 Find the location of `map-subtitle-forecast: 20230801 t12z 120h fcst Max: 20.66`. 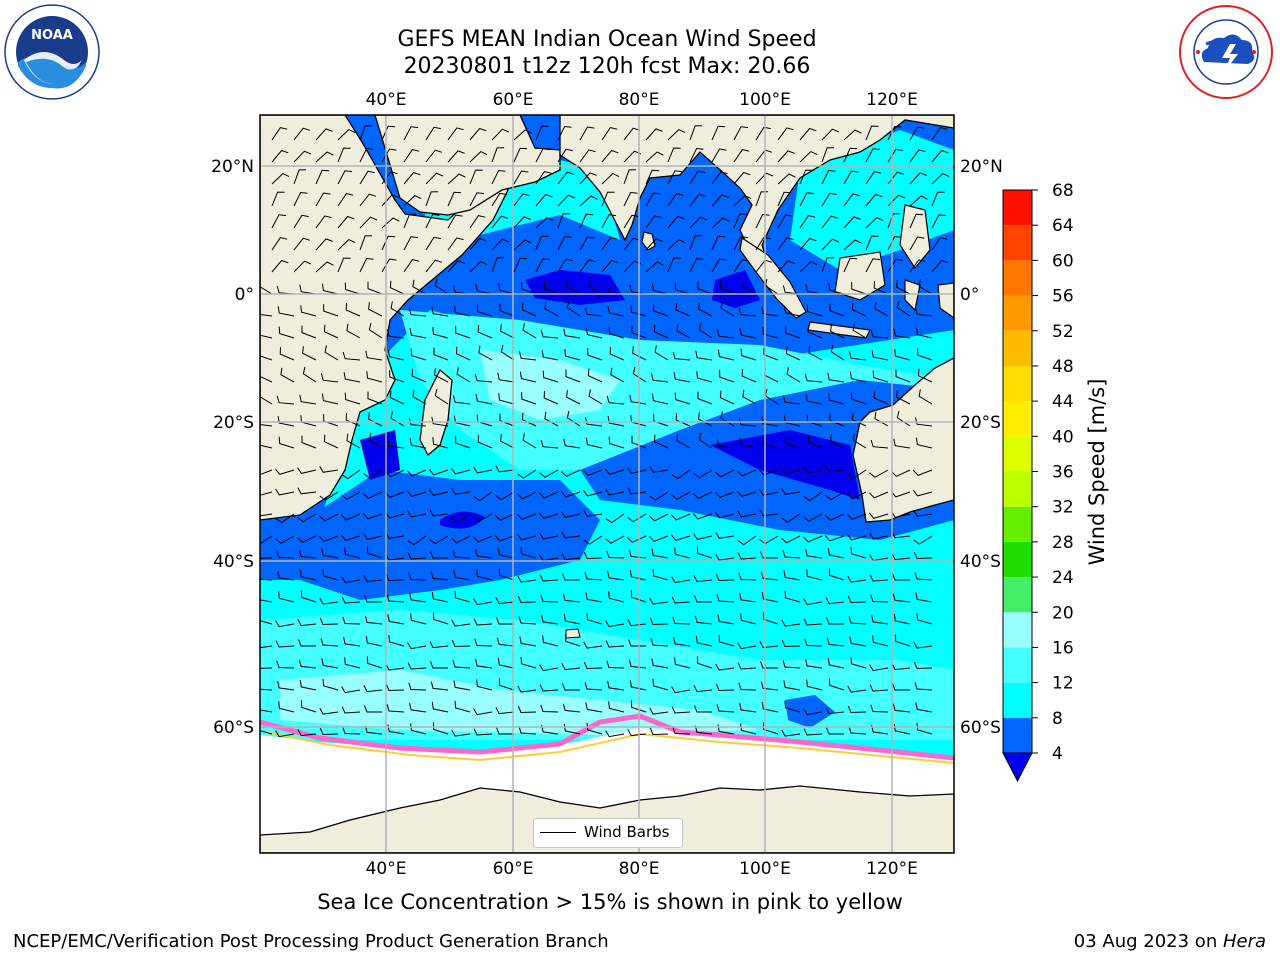

map-subtitle-forecast: 20230801 t12z 120h fcst Max: 20.66 is located at coordinates (607, 66).